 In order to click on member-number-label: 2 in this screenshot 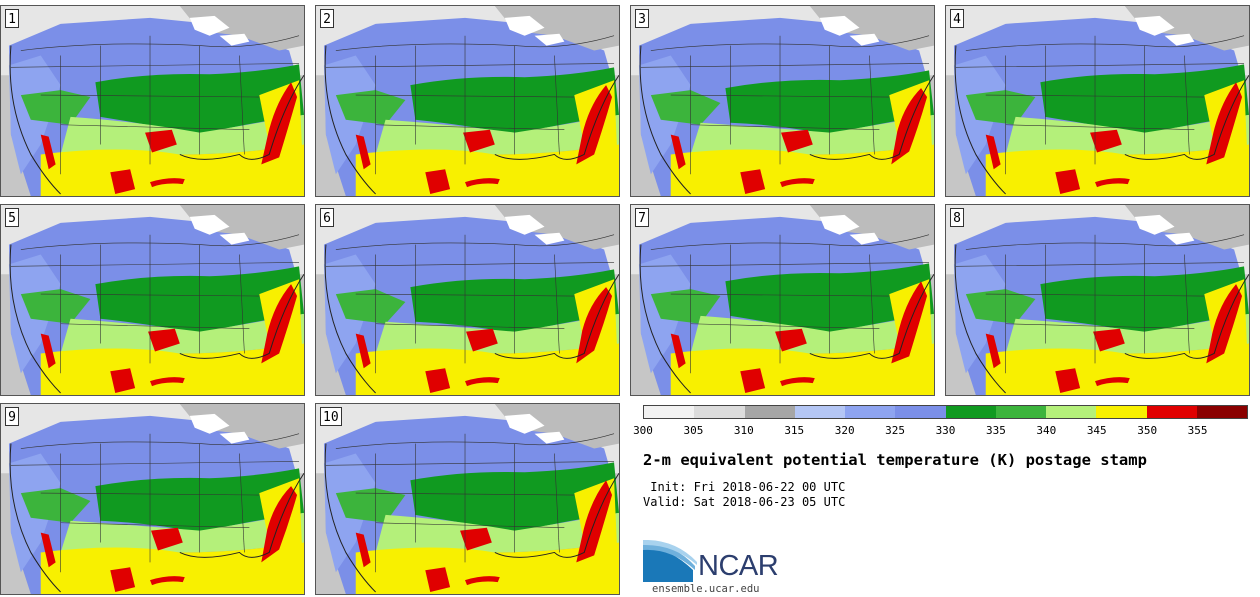, I will do `click(327, 18)`.